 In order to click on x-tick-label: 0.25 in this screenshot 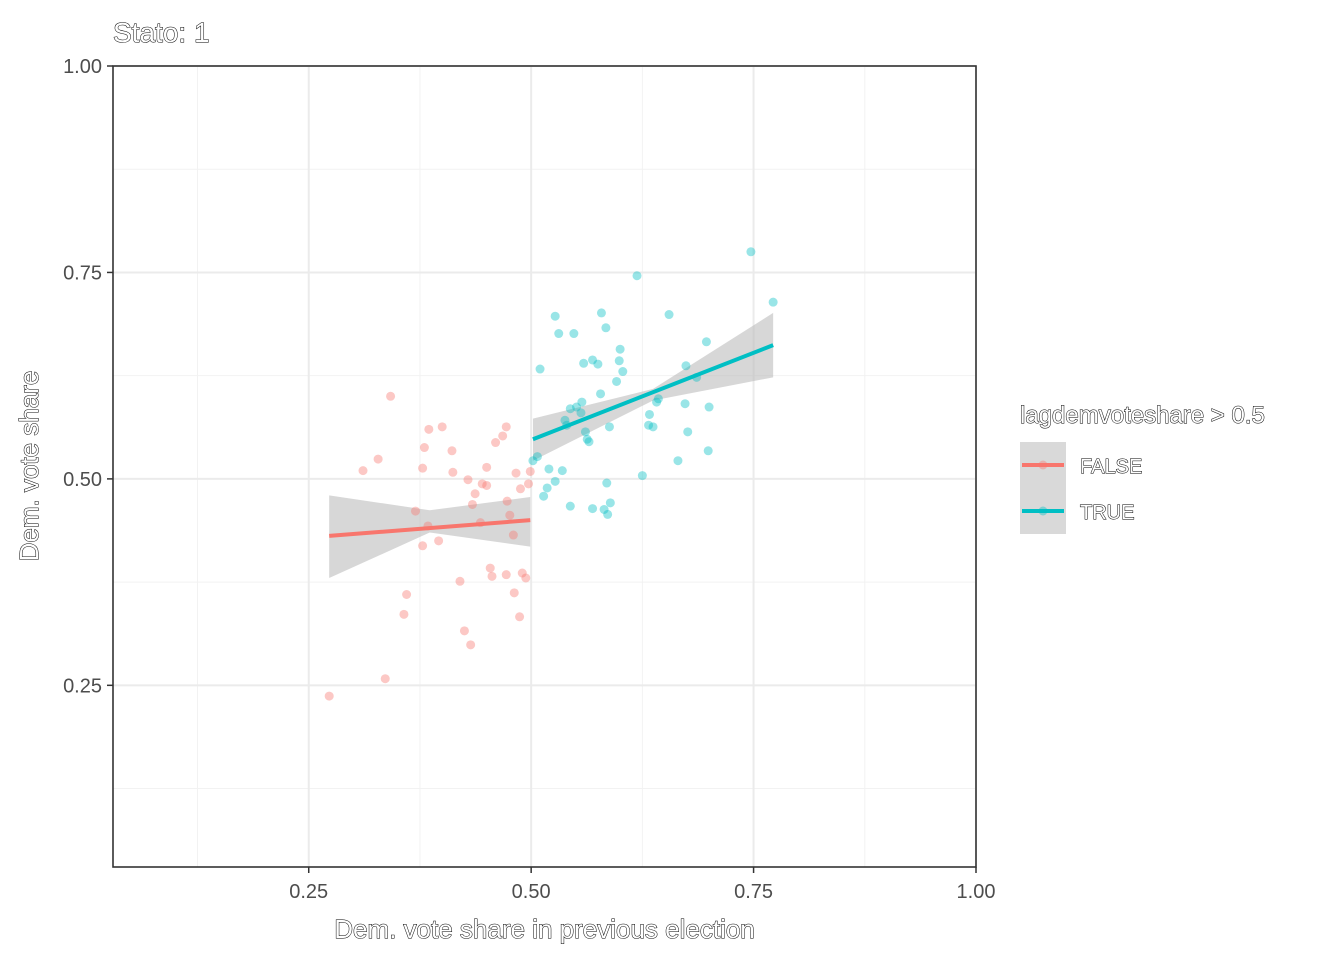, I will do `click(308, 892)`.